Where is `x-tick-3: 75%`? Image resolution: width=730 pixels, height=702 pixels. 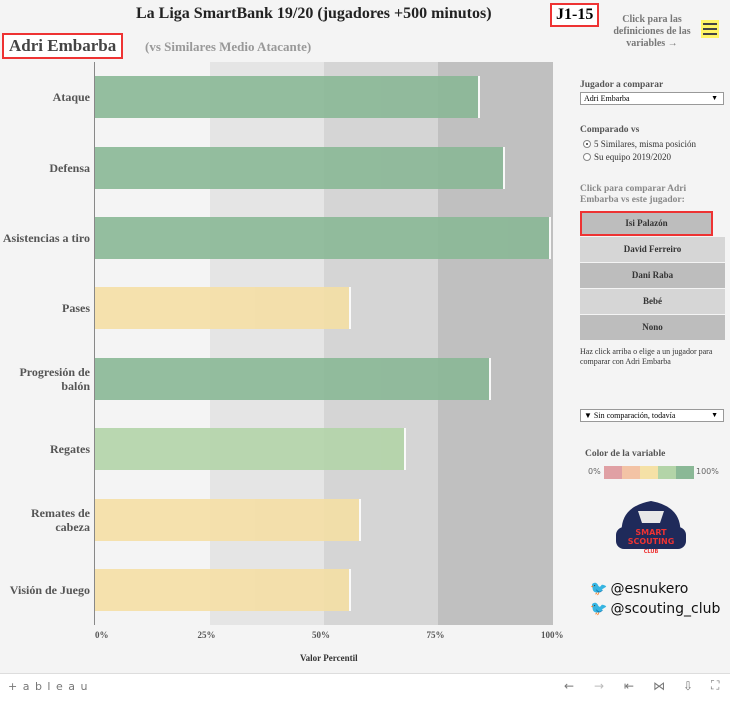 x-tick-3: 75% is located at coordinates (435, 635).